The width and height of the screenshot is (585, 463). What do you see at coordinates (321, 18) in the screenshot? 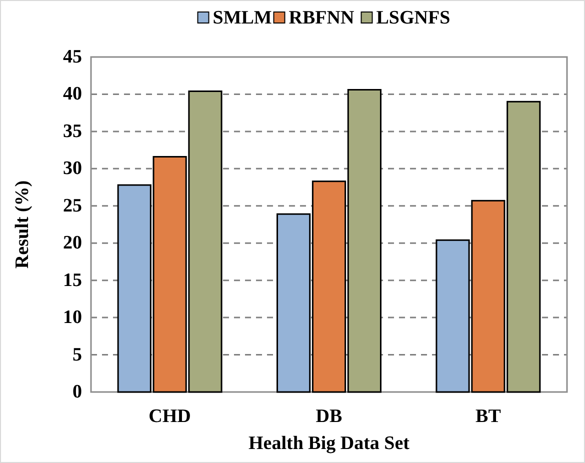
I see `legend-label: RBFNN` at bounding box center [321, 18].